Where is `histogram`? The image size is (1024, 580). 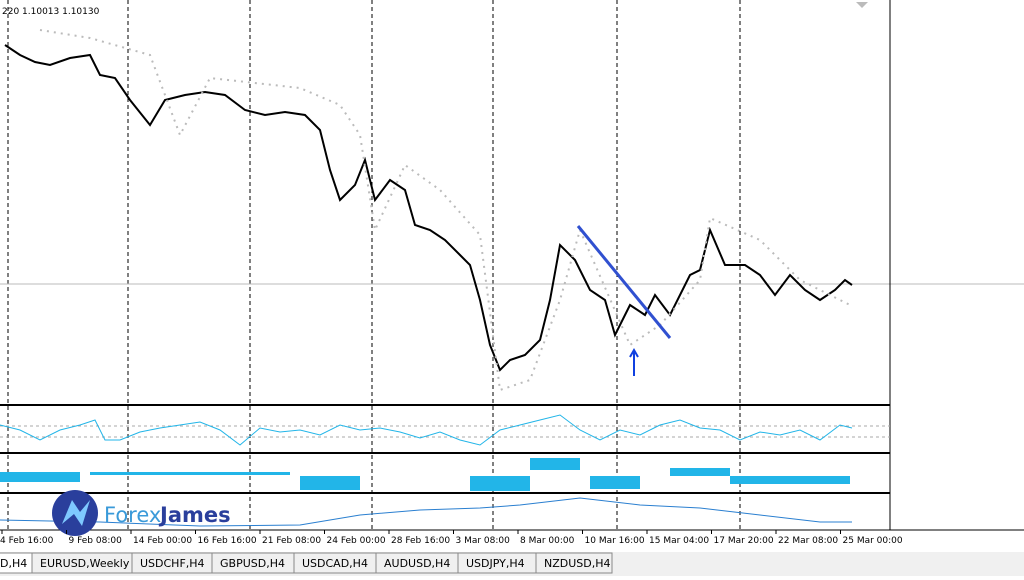
histogram is located at coordinates (425, 474).